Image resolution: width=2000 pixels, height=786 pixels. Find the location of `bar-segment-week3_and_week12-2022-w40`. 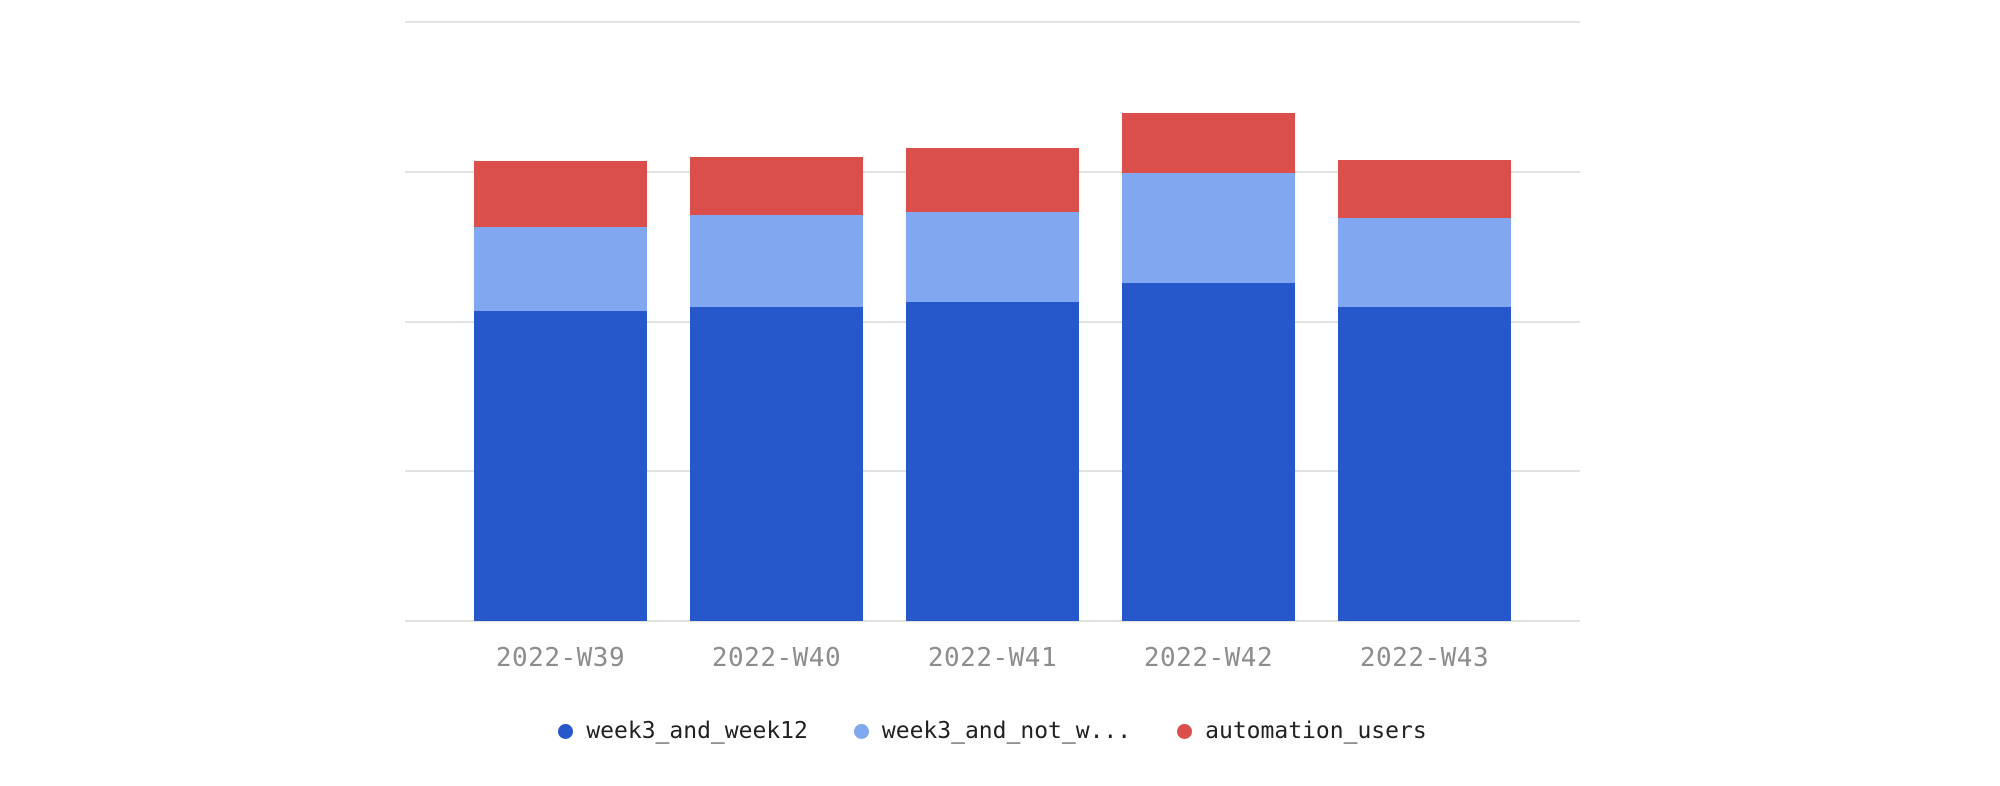

bar-segment-week3_and_week12-2022-w40 is located at coordinates (776, 463).